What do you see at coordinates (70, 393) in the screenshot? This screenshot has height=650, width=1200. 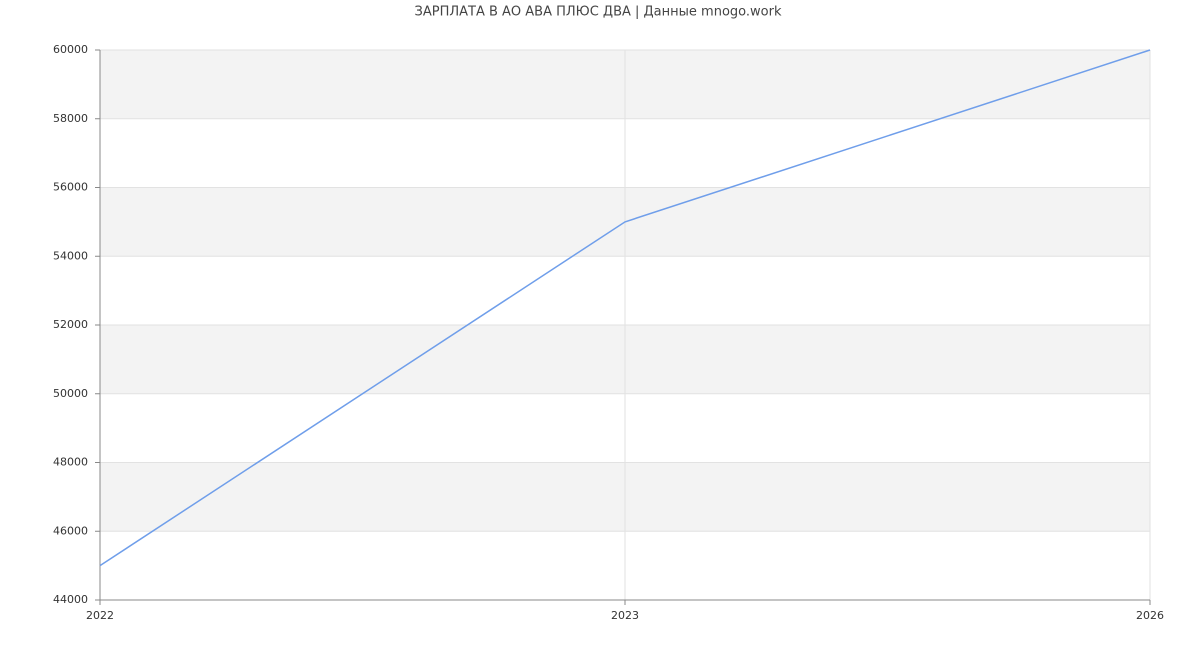 I see `y-tick-label: 50000` at bounding box center [70, 393].